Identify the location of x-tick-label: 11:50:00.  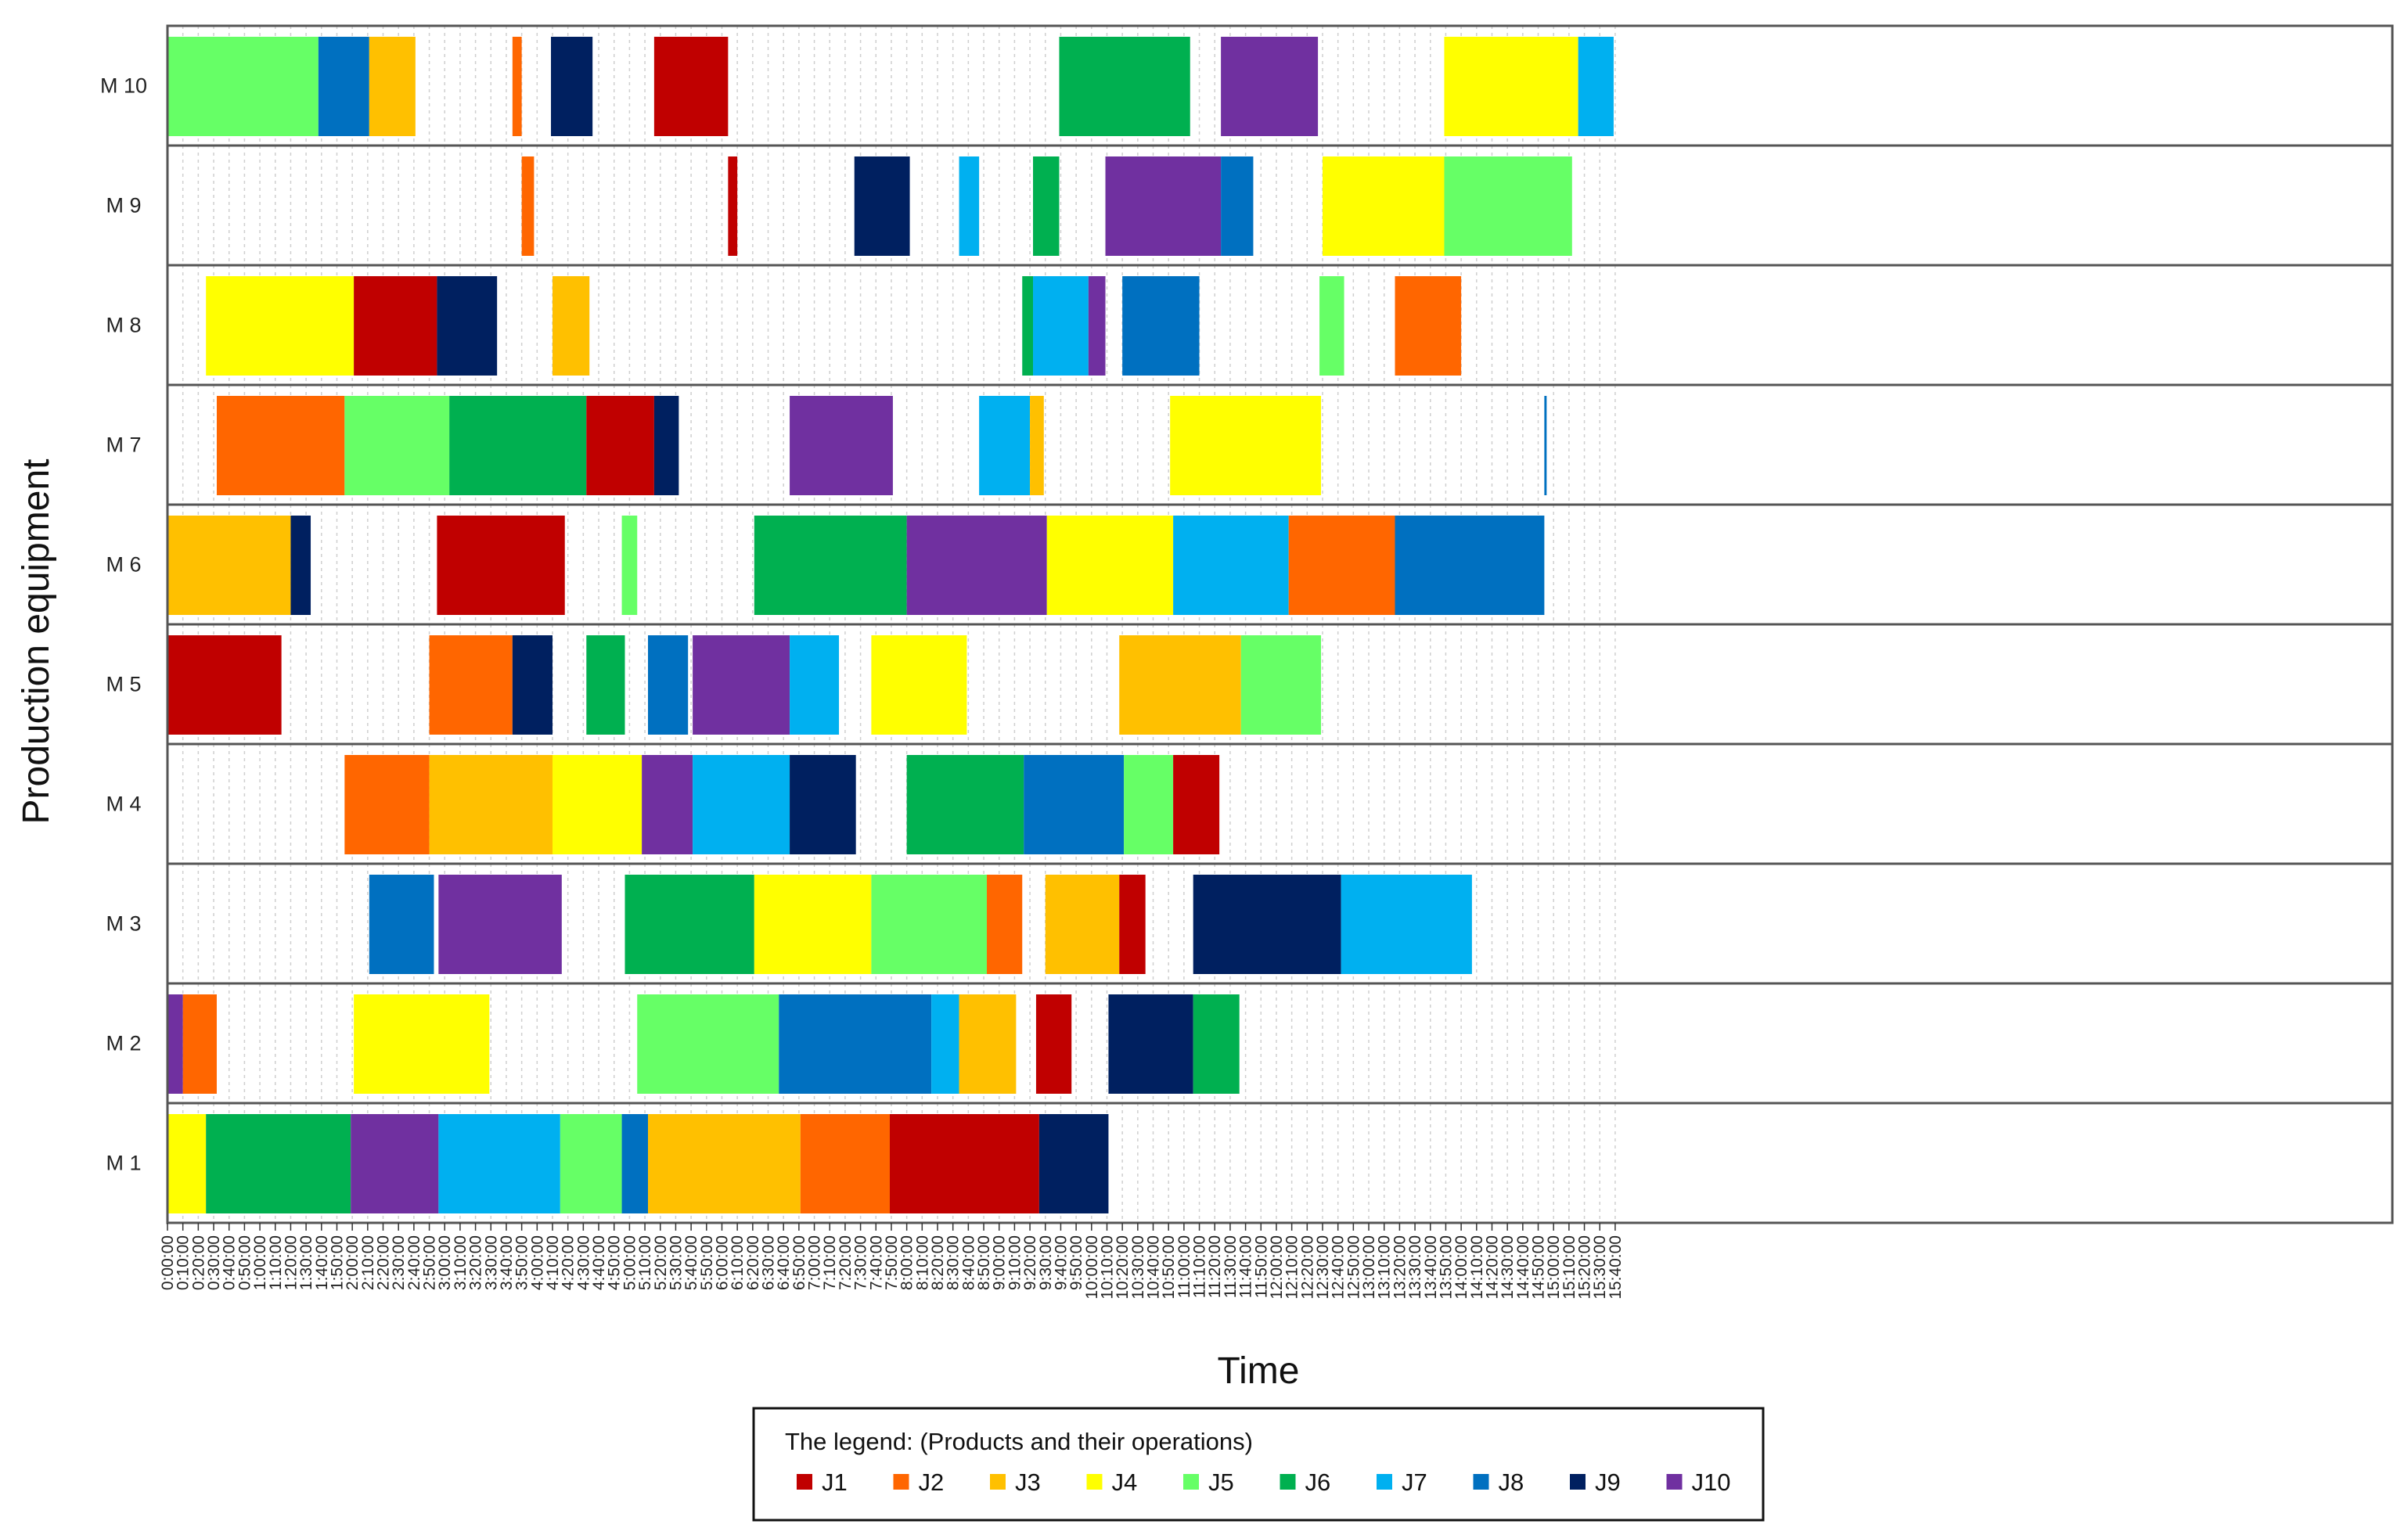
(1261, 1266).